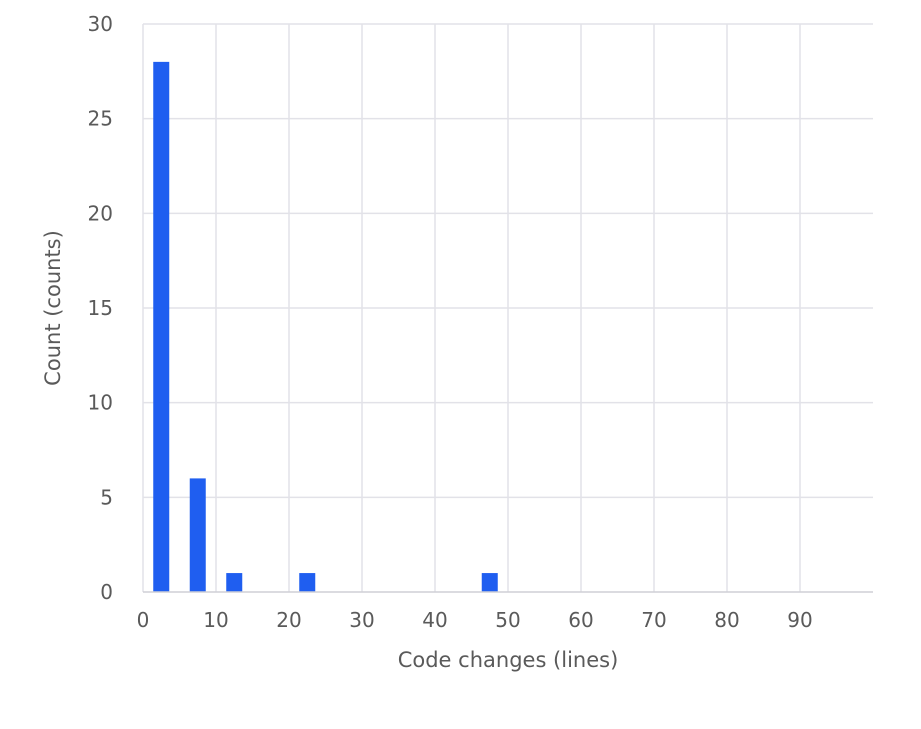  Describe the element at coordinates (361, 620) in the screenshot. I see `x-tick-label: 30` at that location.